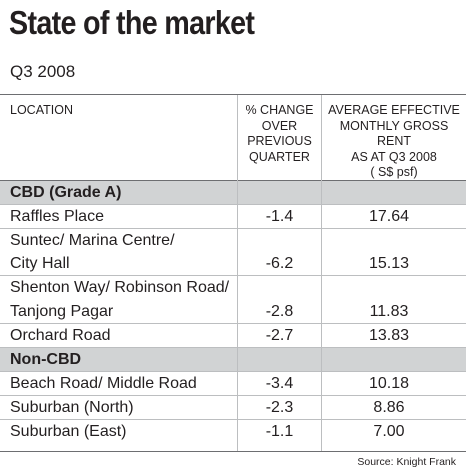 The width and height of the screenshot is (466, 473). I want to click on header-change: % CHANGE OVER PREVIOUS QUARTER, so click(279, 134).